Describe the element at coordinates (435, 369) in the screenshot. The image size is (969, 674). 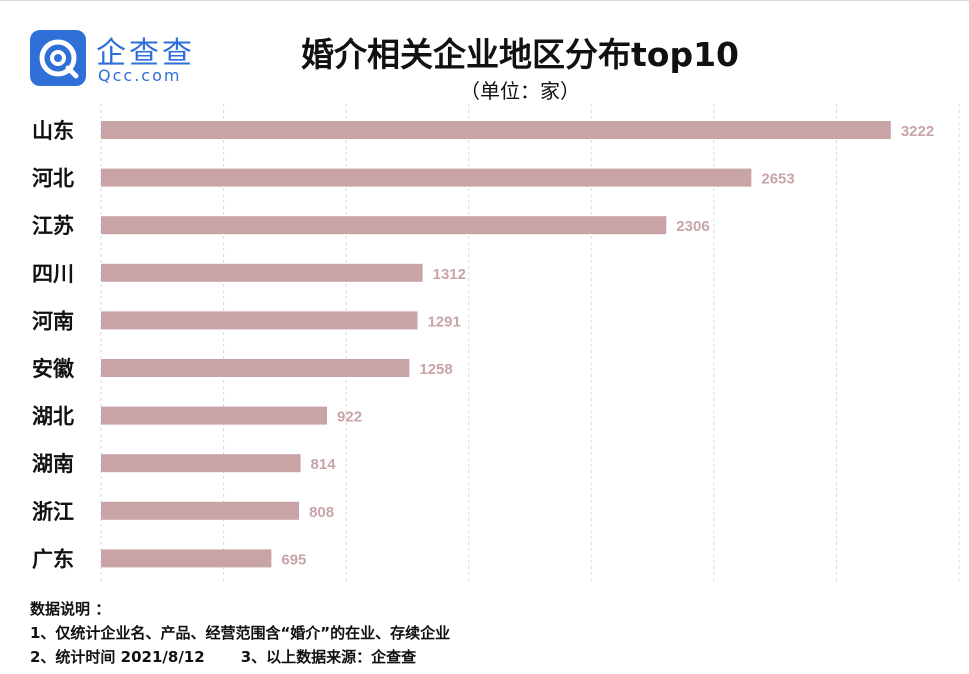
I see `value-label: 1258` at that location.